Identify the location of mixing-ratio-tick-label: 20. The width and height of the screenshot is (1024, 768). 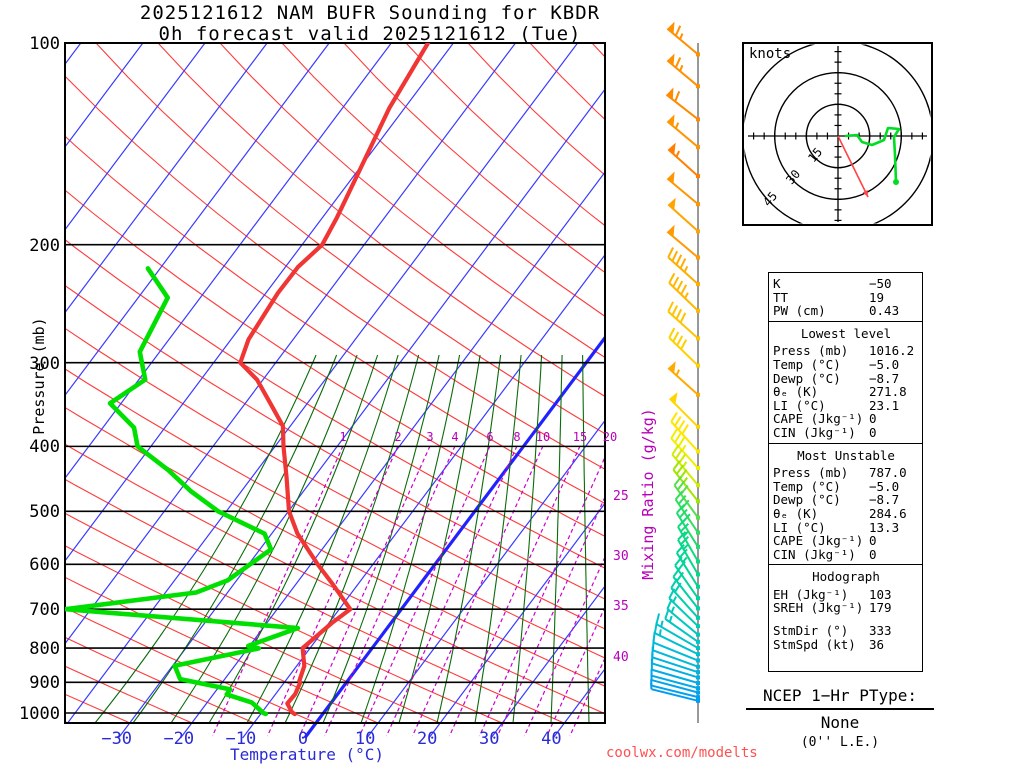
(610, 437).